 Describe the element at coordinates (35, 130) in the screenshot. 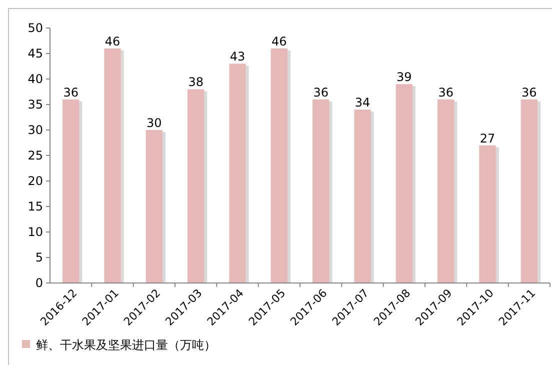

I see `y-tick-label: 30` at that location.